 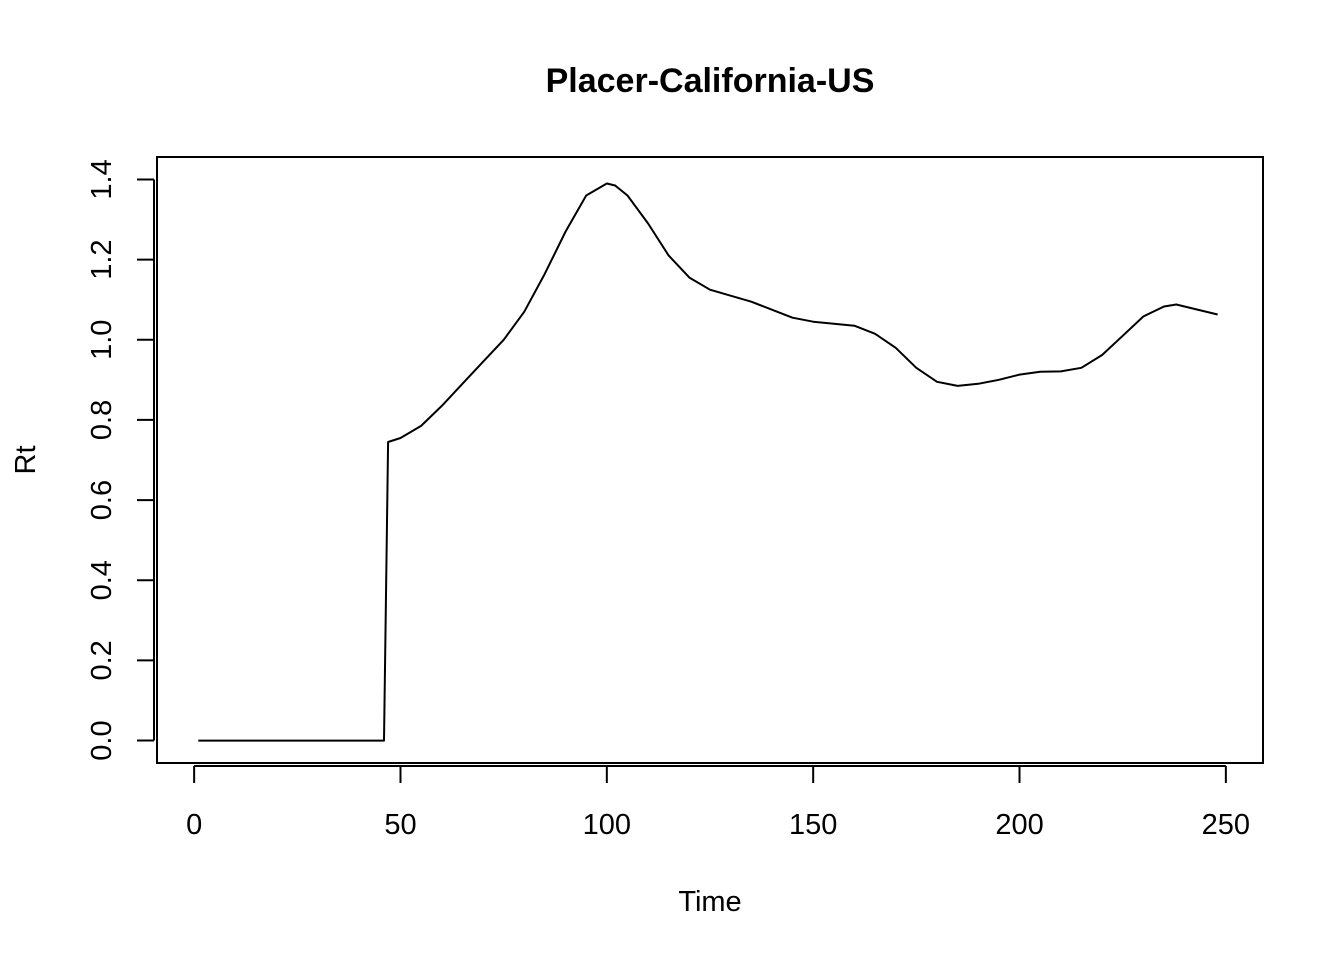 I want to click on y-tick-label: 0.8, so click(x=102, y=420).